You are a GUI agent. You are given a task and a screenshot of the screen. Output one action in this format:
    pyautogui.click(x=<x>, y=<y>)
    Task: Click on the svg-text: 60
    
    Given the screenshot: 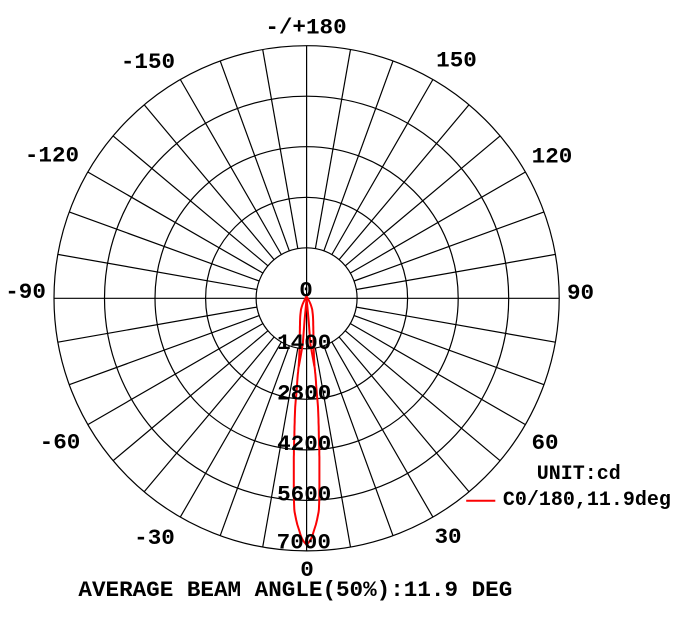 What is the action you would take?
    pyautogui.click(x=544, y=443)
    